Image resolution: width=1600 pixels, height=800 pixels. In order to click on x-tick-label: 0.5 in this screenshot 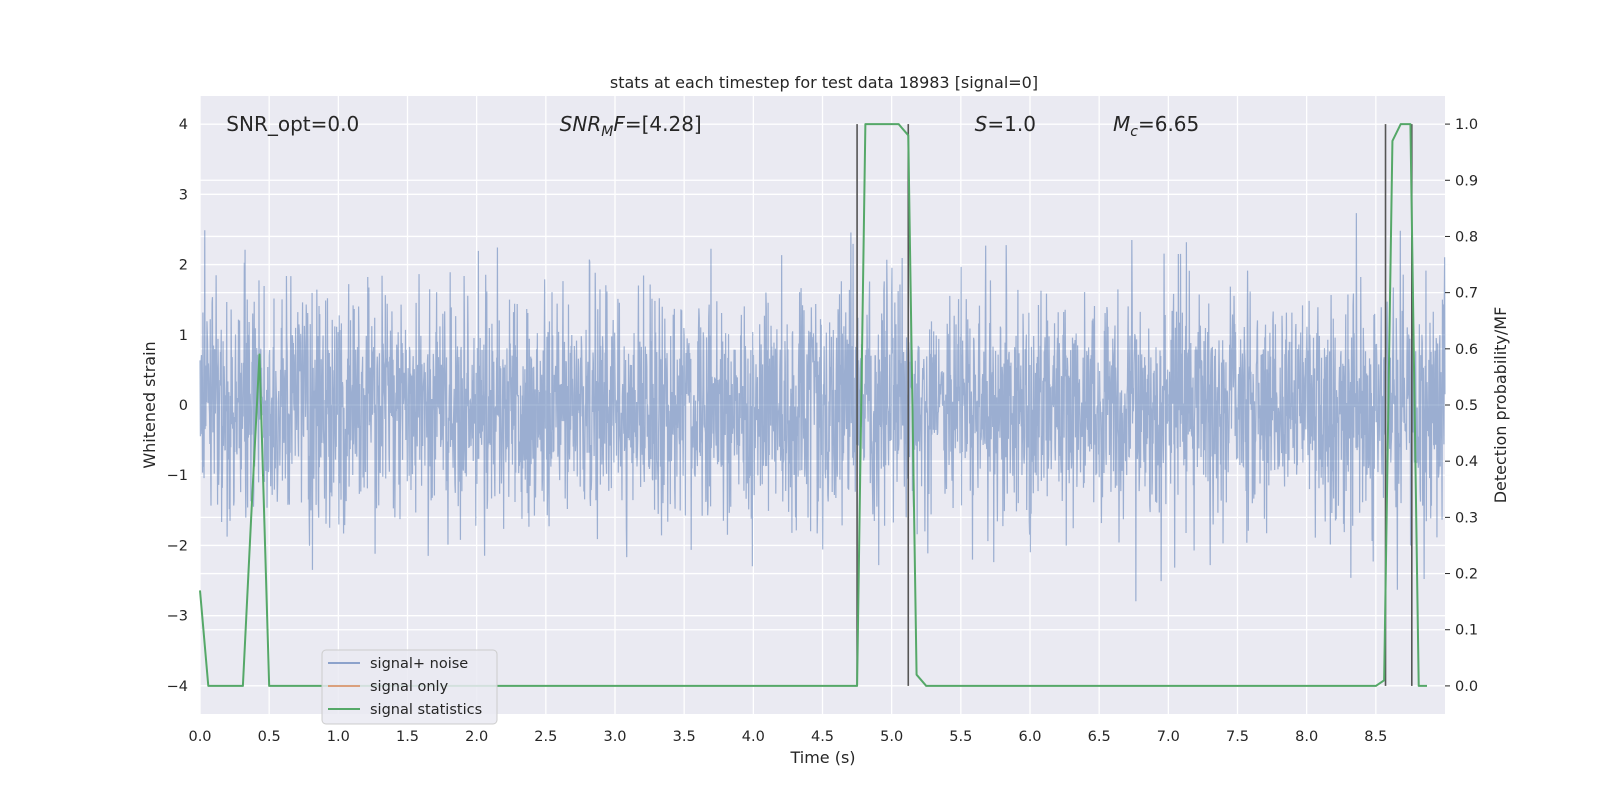, I will do `click(269, 737)`.